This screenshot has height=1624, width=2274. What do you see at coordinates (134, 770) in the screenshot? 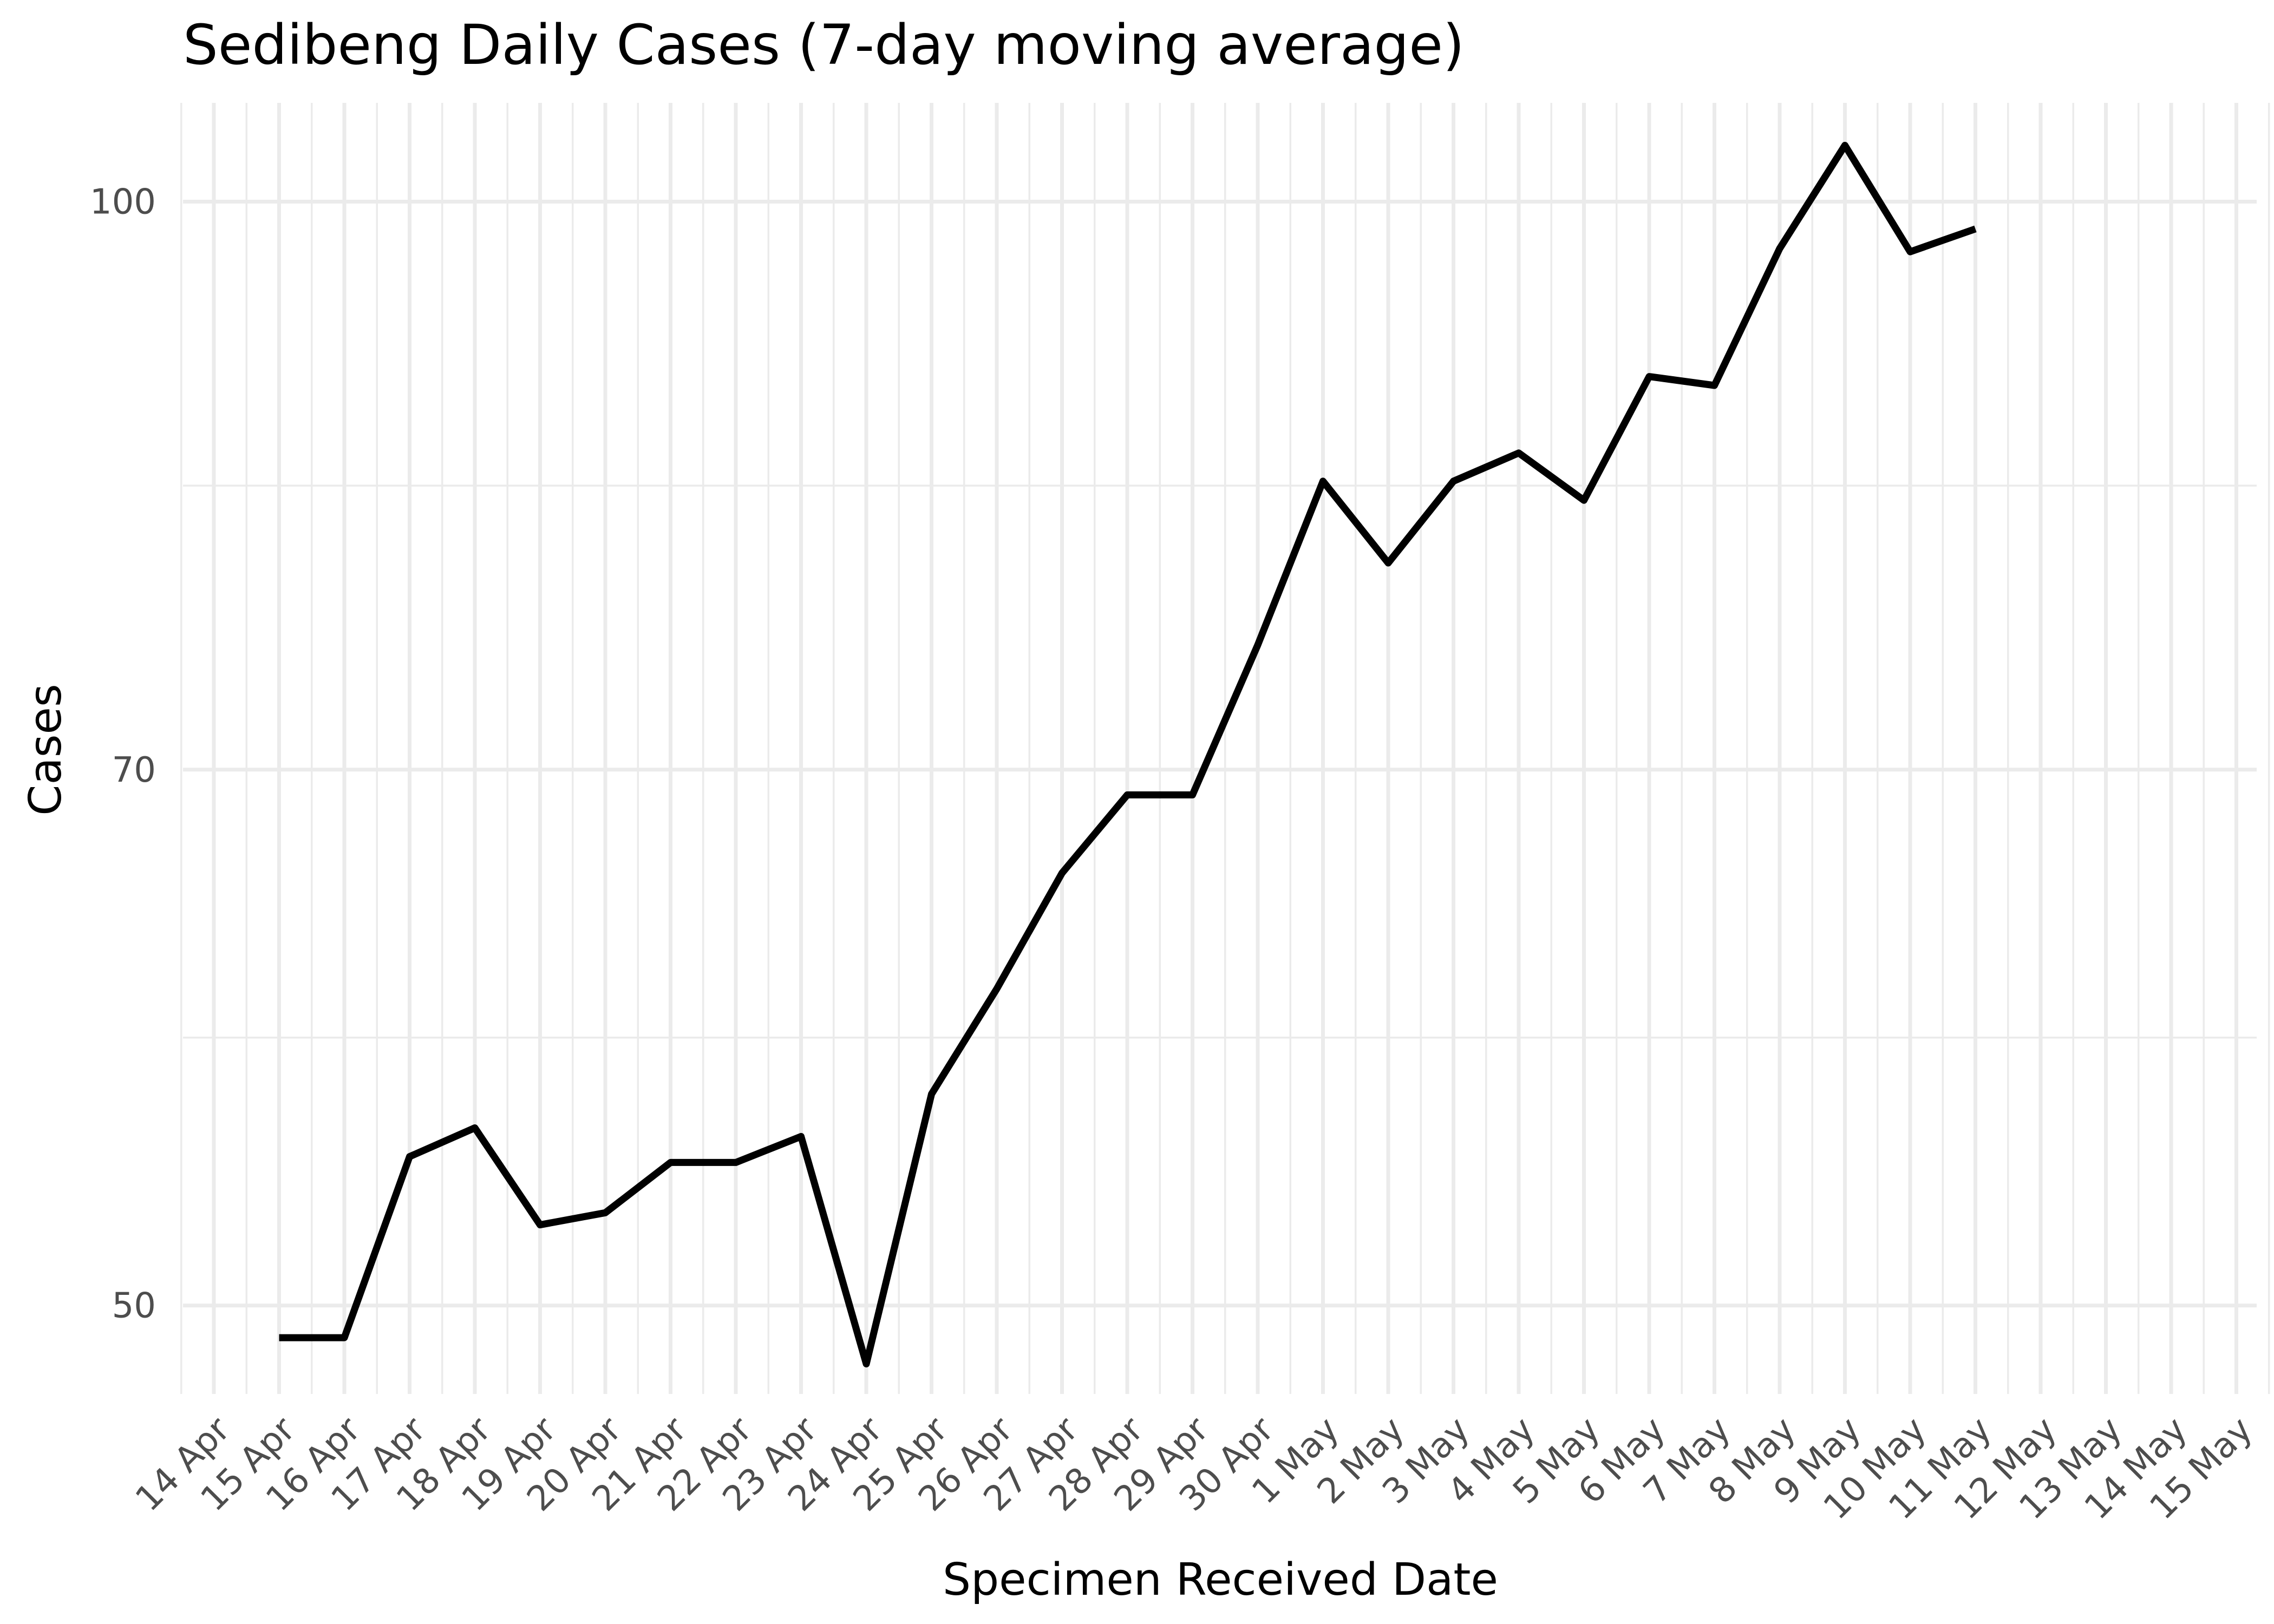
I see `y-tick-label: 70` at bounding box center [134, 770].